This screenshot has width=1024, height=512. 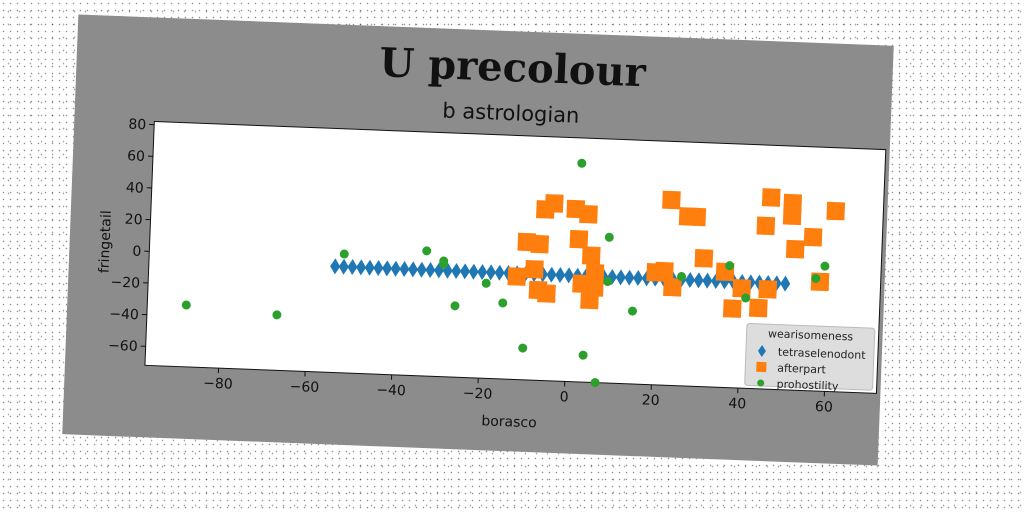 What do you see at coordinates (802, 369) in the screenshot?
I see `legend-label-afterpart: afterpart` at bounding box center [802, 369].